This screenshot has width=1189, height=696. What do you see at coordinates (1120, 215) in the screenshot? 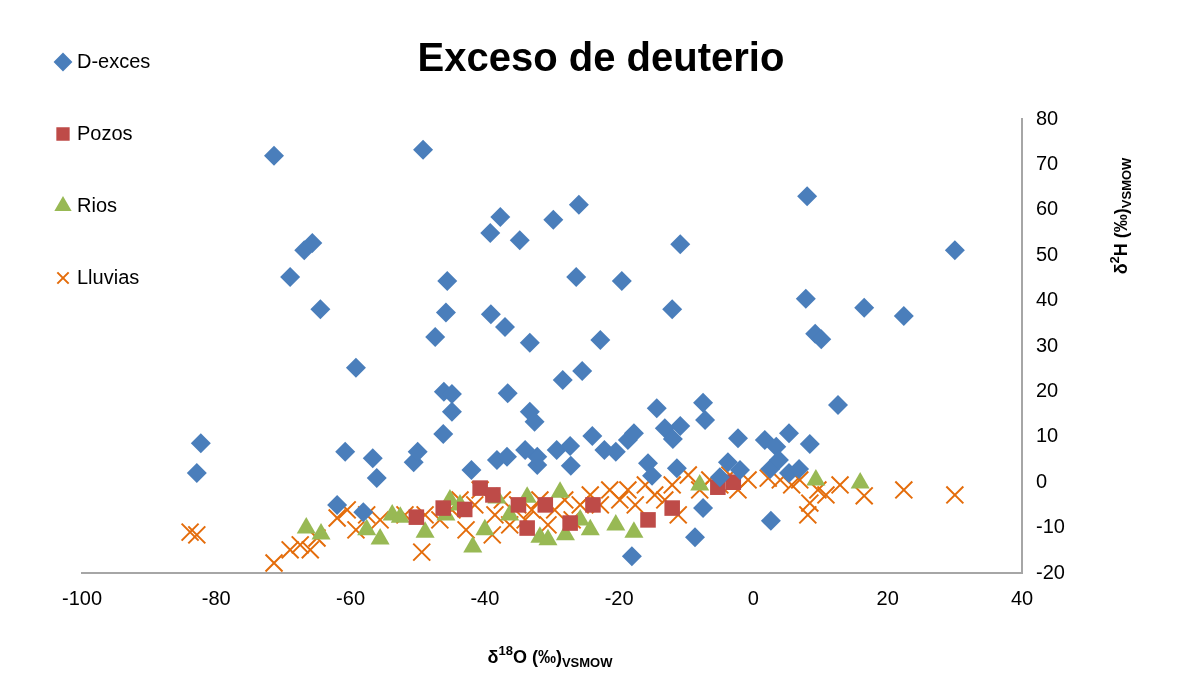
I see `y-axis-title: δ2H (‰)VSMOW` at bounding box center [1120, 215].